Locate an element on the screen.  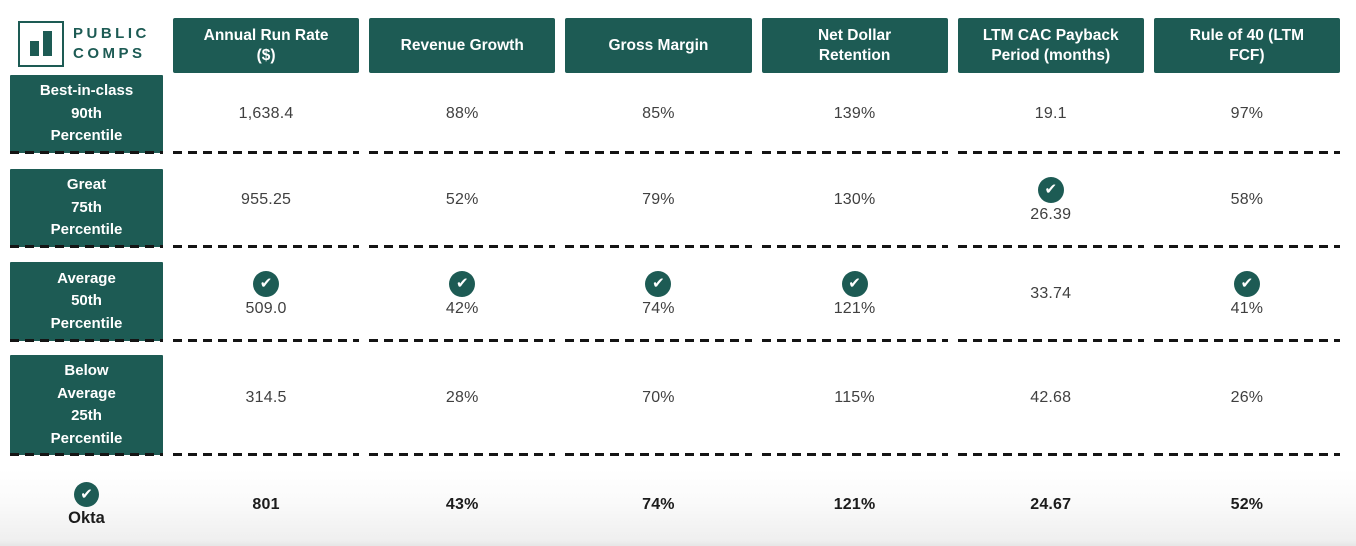
table-cell: 85% is located at coordinates (658, 114).